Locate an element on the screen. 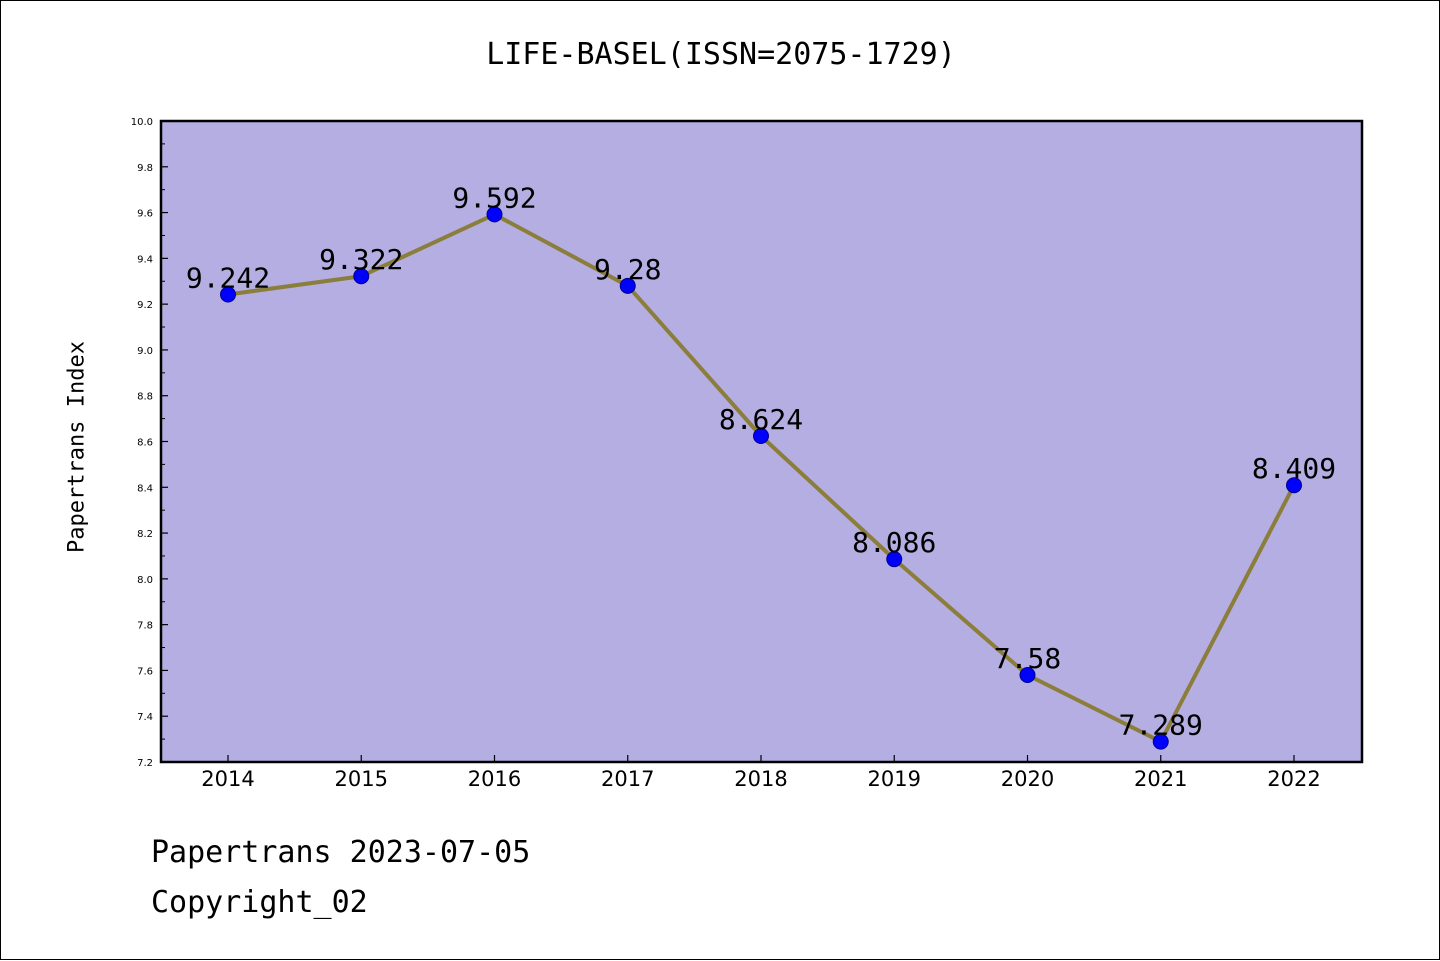 The image size is (1440, 961). x-tick-label: 2019 is located at coordinates (894, 779).